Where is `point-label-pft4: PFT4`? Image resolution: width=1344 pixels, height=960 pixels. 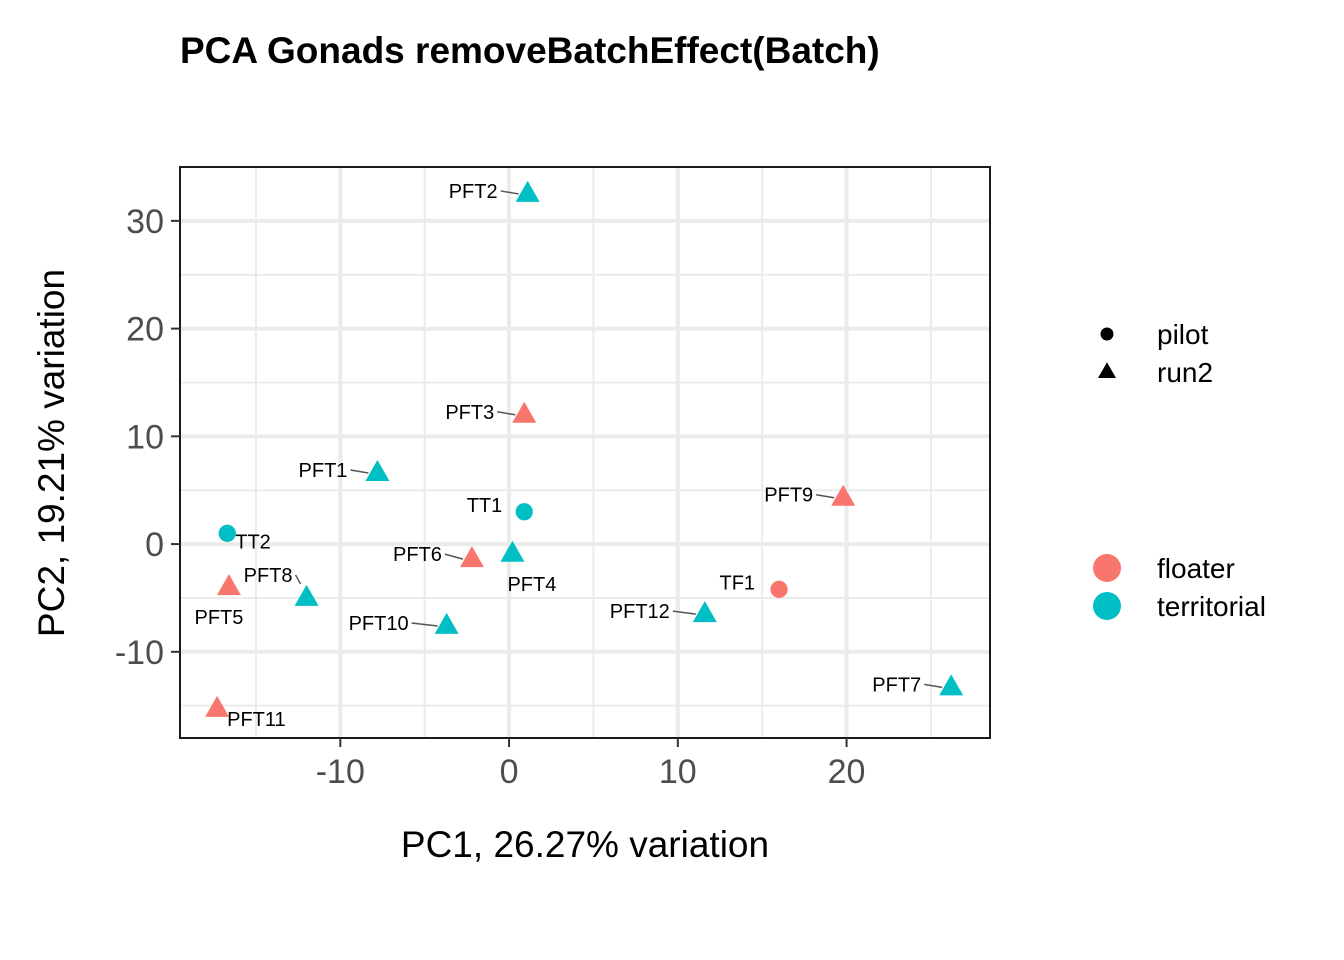
point-label-pft4: PFT4 is located at coordinates (531, 585).